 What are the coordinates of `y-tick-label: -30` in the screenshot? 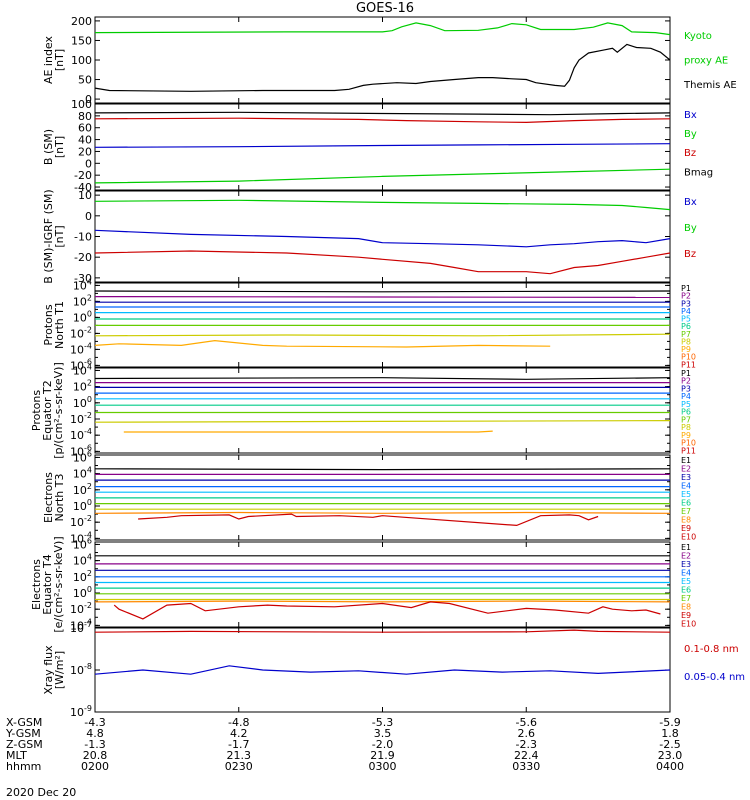 It's located at (83, 278).